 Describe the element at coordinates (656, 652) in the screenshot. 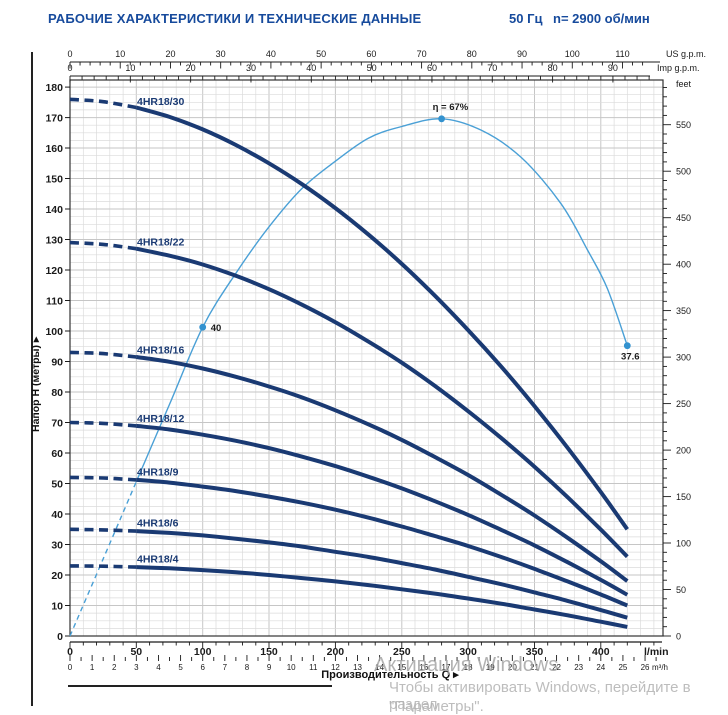

I see `axis-unit-lmin: l/min` at that location.